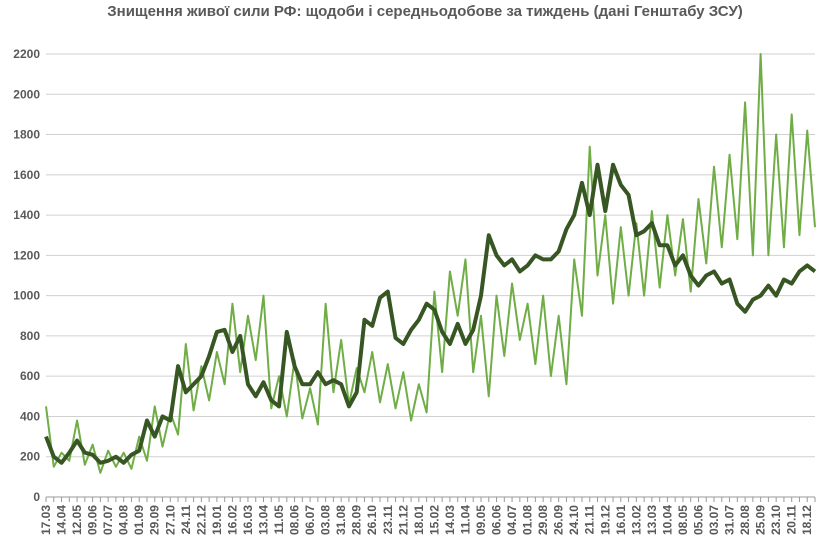 The image size is (831, 549). What do you see at coordinates (434, 520) in the screenshot?
I see `x-tick-label: 15.02` at bounding box center [434, 520].